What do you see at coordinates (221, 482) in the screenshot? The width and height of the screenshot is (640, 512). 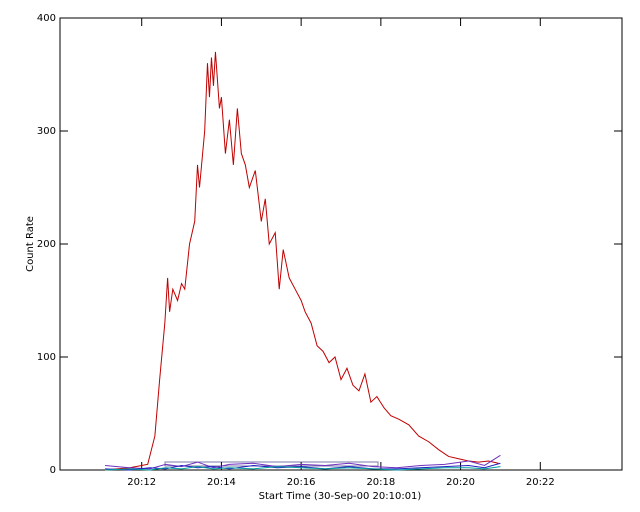 I see `x-tick-label: 20:14` at bounding box center [221, 482].